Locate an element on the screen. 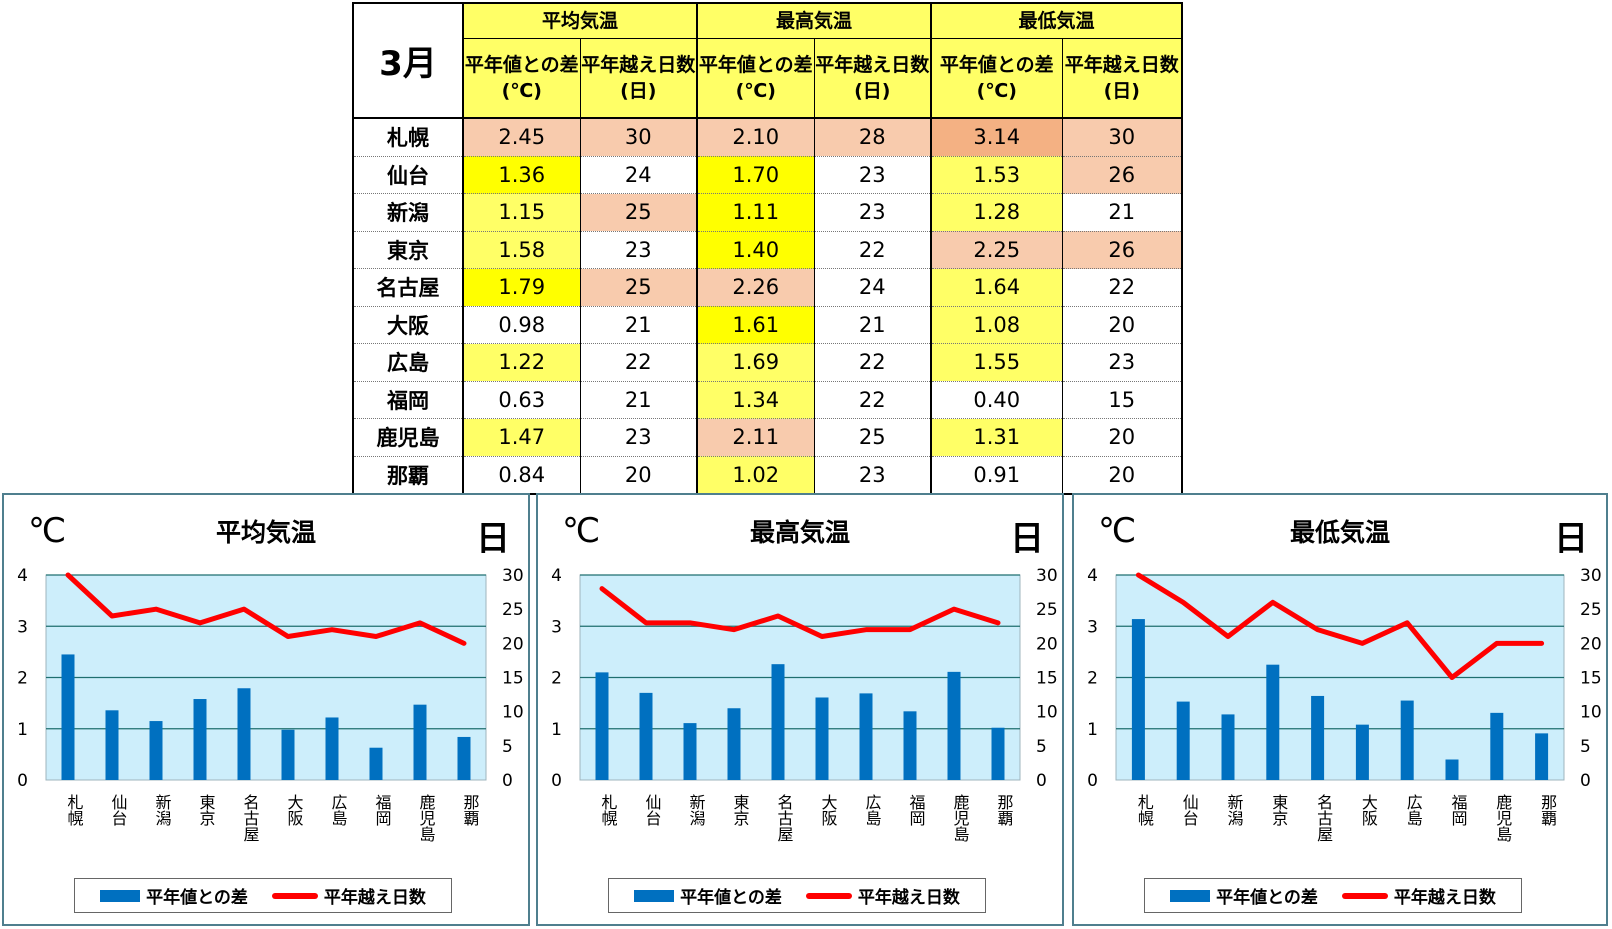 The image size is (1612, 929). legend-label-line: 平年越え日数 is located at coordinates (908, 898).